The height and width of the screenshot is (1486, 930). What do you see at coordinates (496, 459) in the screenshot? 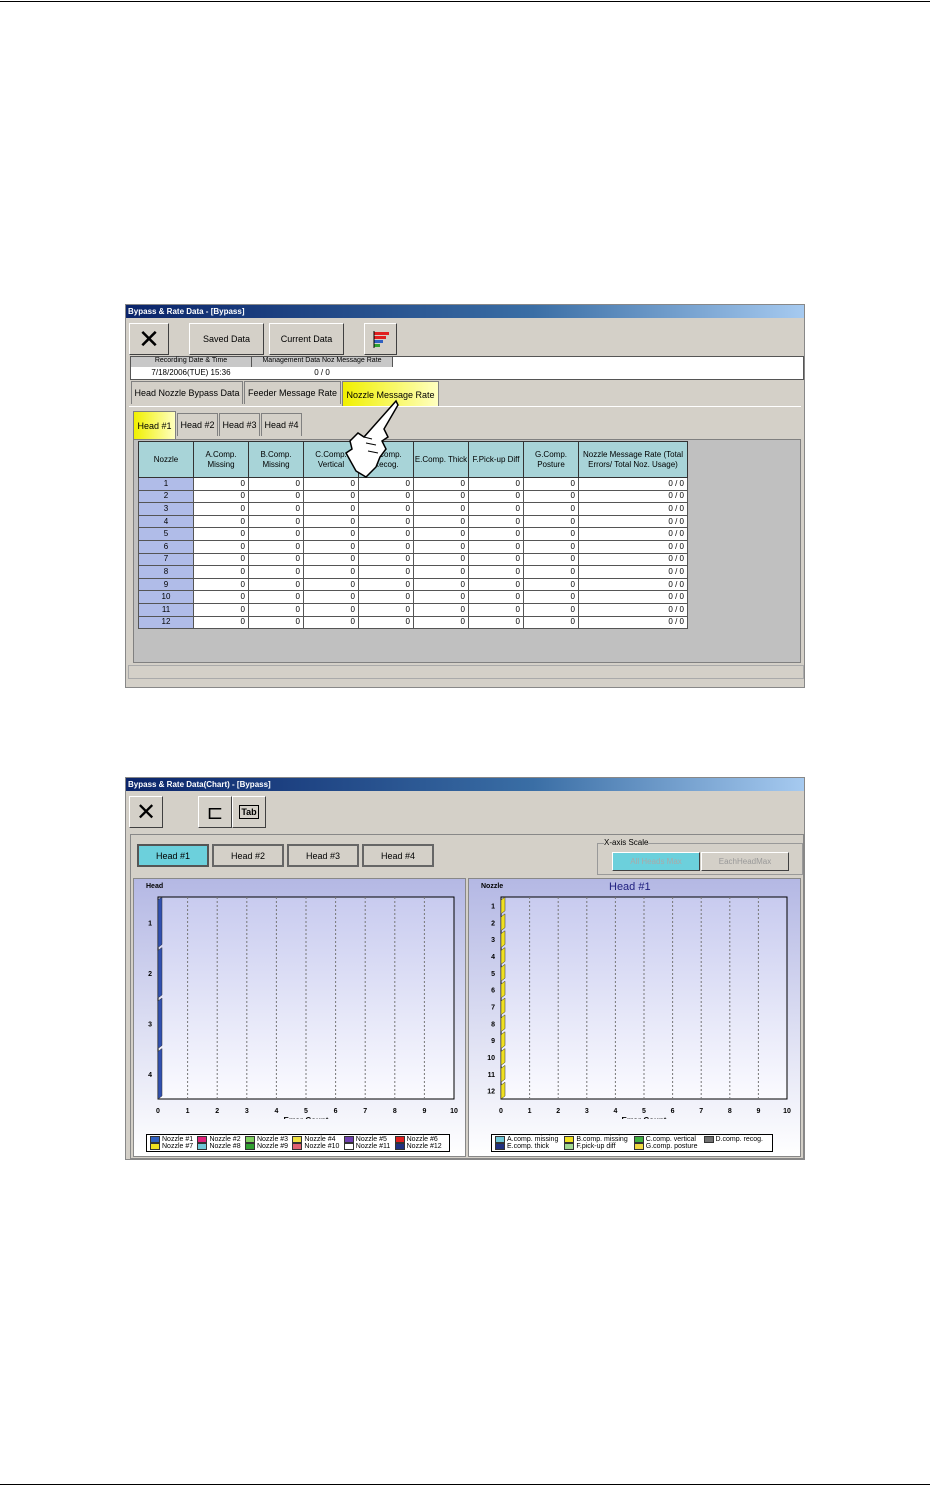
I see `column-header: F.Pick-up Diff` at bounding box center [496, 459].